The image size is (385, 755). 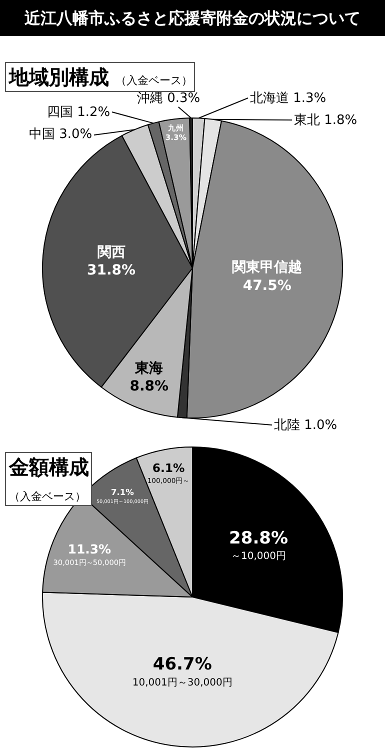 What do you see at coordinates (258, 556) in the screenshot?
I see `slice-label: ～10,000円` at bounding box center [258, 556].